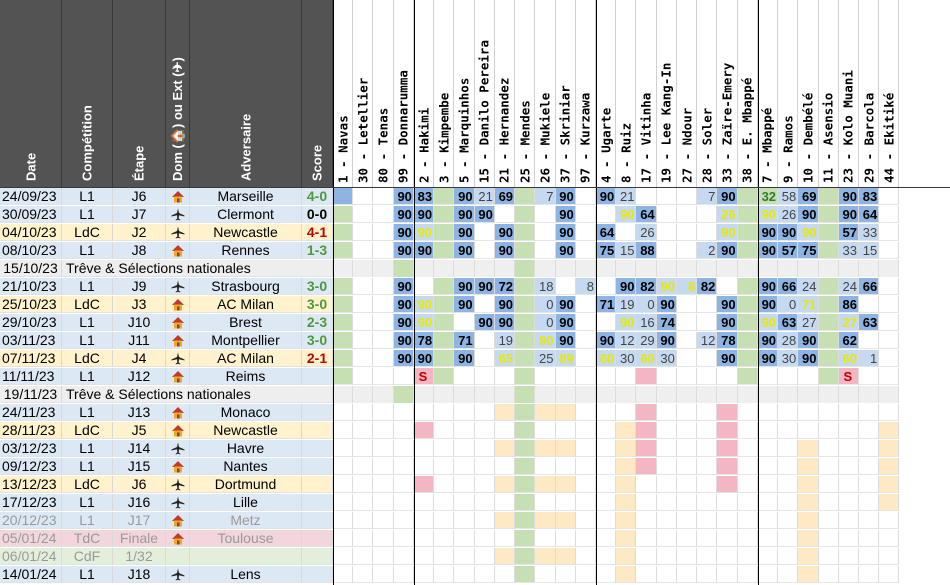  Describe the element at coordinates (333, 292) in the screenshot. I see `group-separator` at that location.